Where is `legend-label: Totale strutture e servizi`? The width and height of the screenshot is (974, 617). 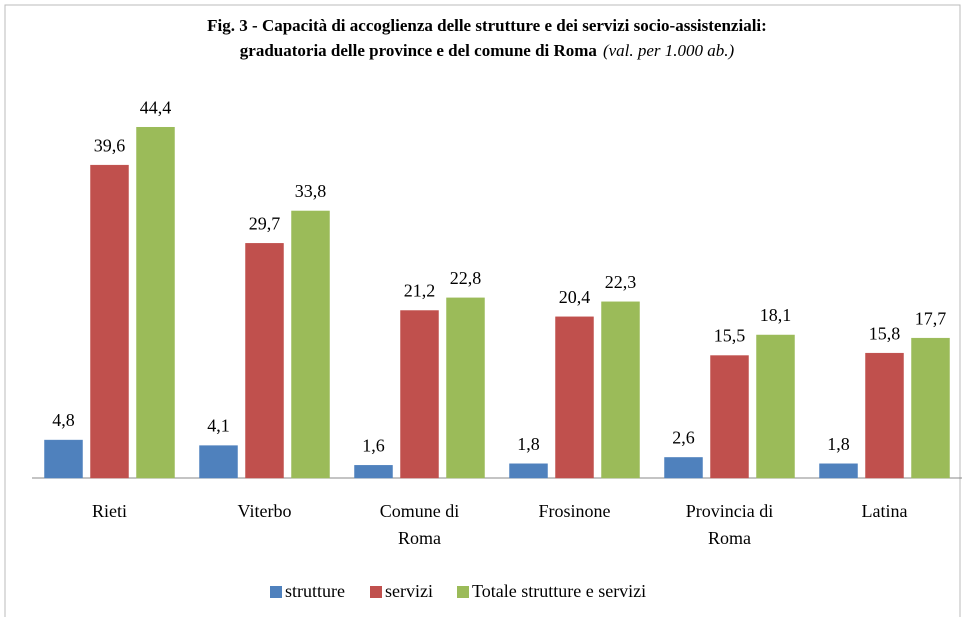
legend-label: Totale strutture e servizi is located at coordinates (559, 591).